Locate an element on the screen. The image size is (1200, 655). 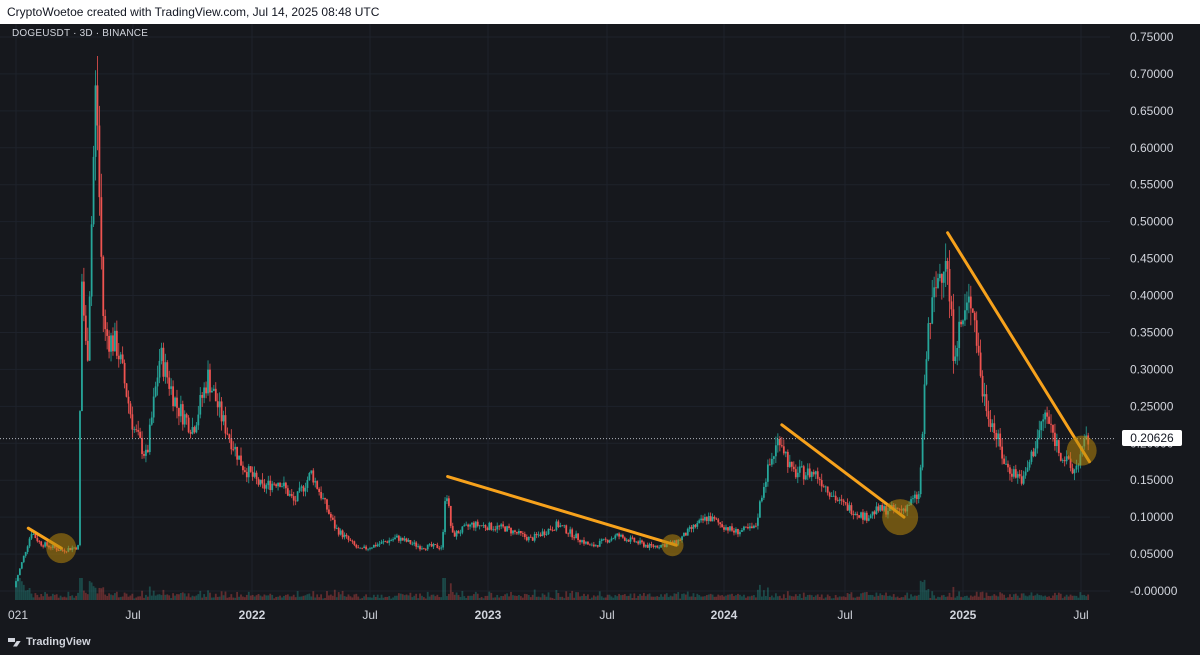
symbol-label: DOGEUSDT · 3D · BINANCE is located at coordinates (80, 33).